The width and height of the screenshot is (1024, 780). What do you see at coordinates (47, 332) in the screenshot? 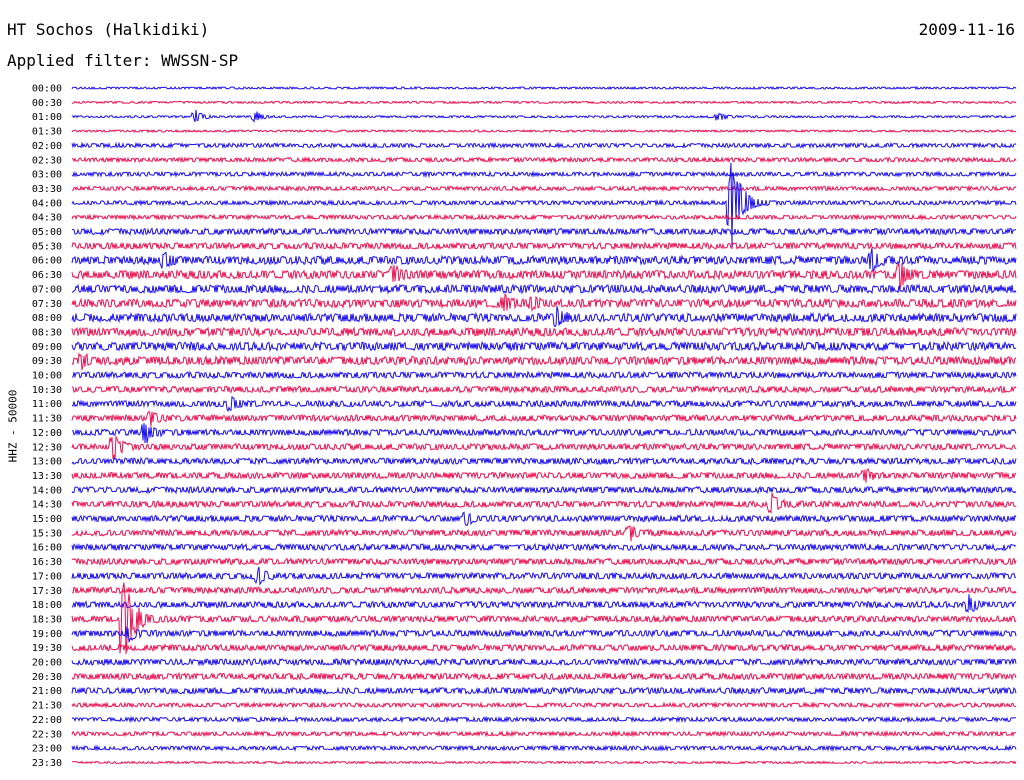
I see `tick-label: 08:30` at bounding box center [47, 332].